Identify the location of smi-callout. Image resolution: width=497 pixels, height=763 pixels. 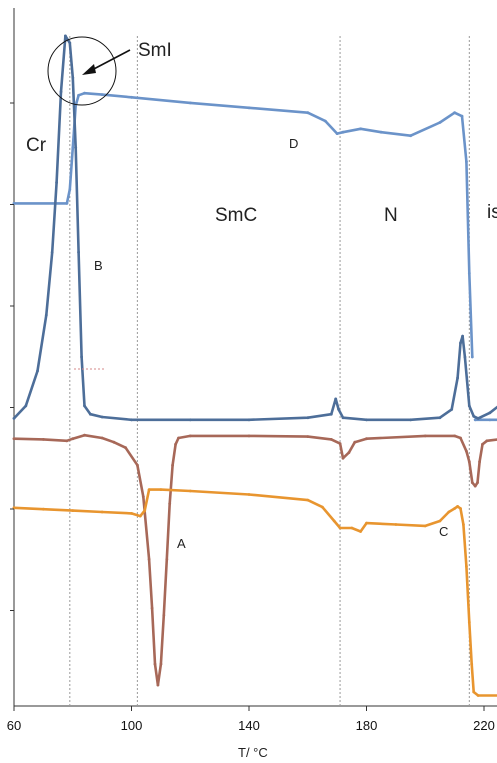
(89, 71).